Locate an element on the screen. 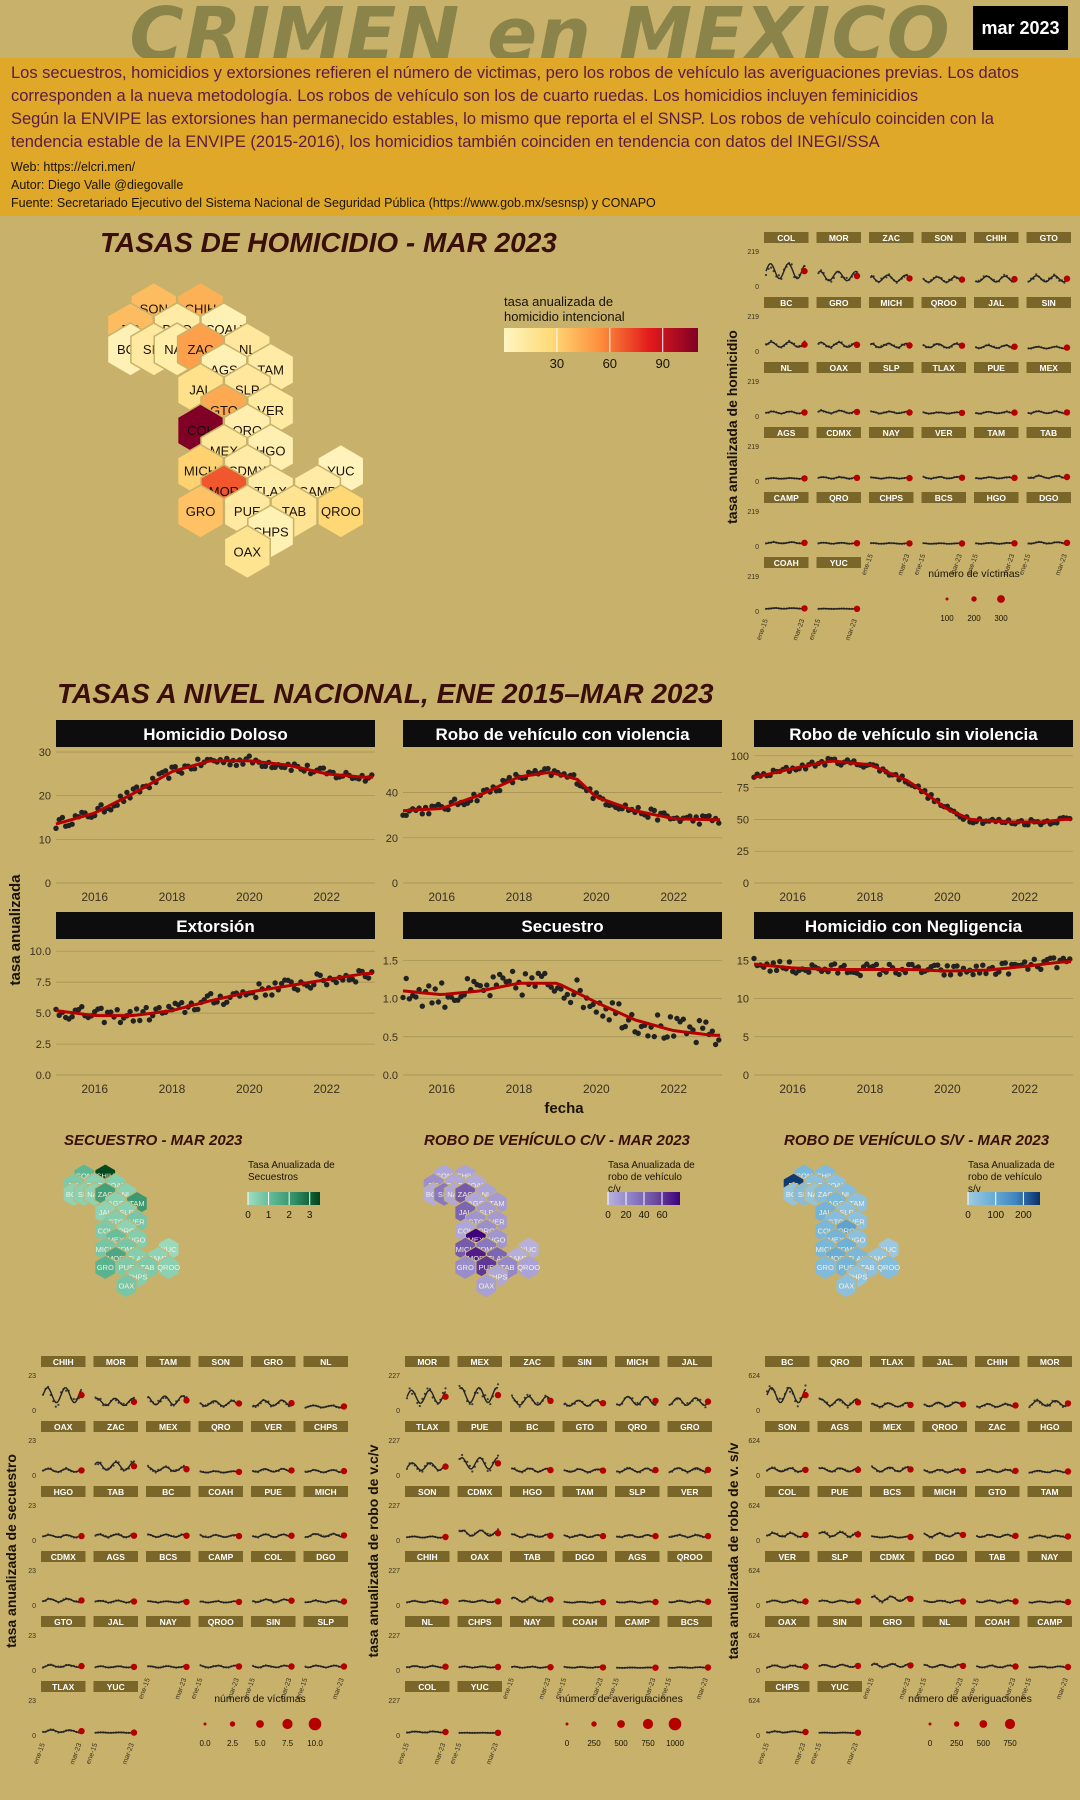  facet-label: CDMX is located at coordinates (63, 1557).